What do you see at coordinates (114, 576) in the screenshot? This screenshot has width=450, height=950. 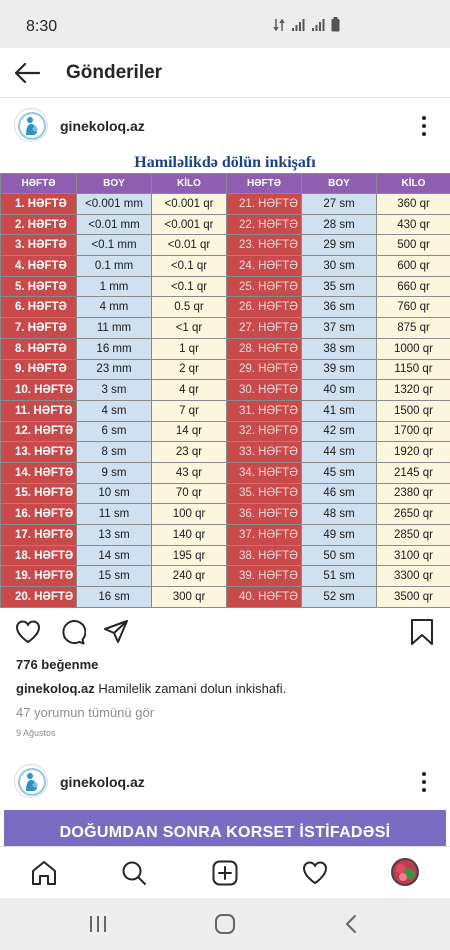 I see `length-cell: 15 sm` at bounding box center [114, 576].